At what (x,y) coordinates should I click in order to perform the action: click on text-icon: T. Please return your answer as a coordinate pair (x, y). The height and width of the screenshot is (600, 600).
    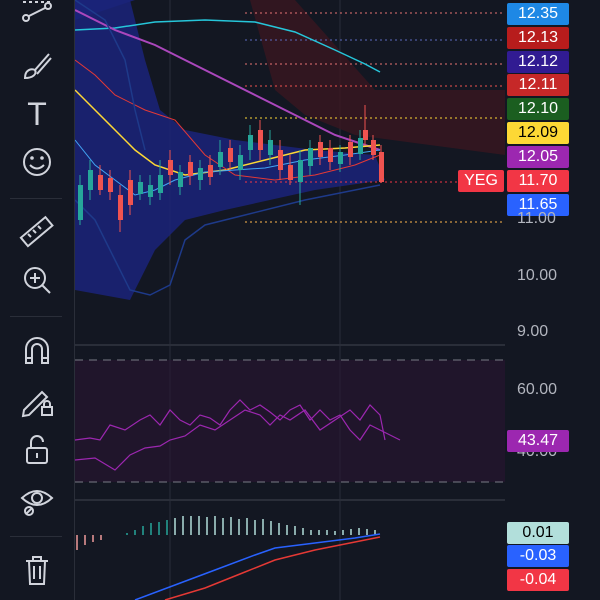
    Looking at the image, I should click on (37, 114).